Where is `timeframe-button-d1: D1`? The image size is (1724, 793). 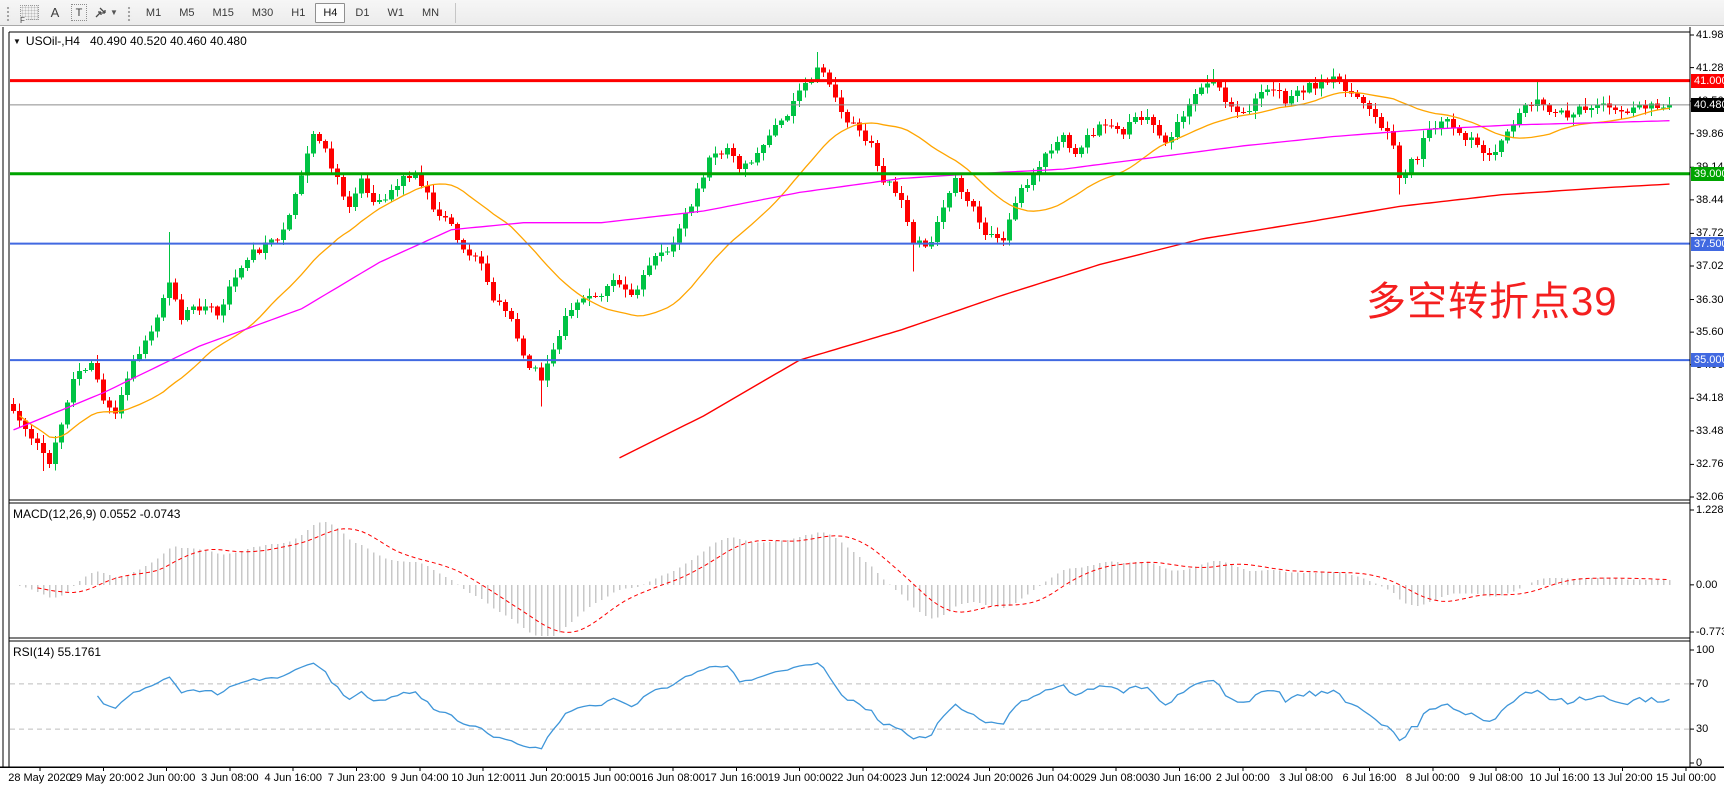
timeframe-button-d1: D1 is located at coordinates (362, 12).